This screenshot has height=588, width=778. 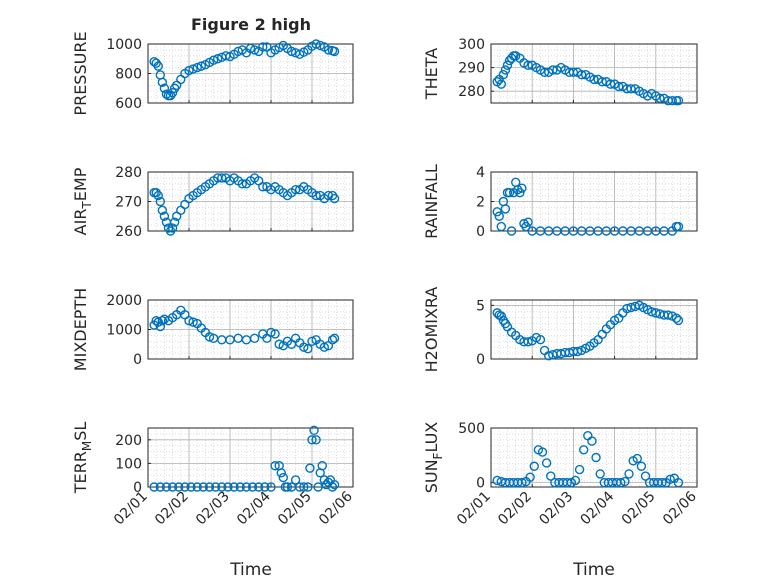 I want to click on subplot-2: 280 290 300 THETA, so click(x=560, y=71).